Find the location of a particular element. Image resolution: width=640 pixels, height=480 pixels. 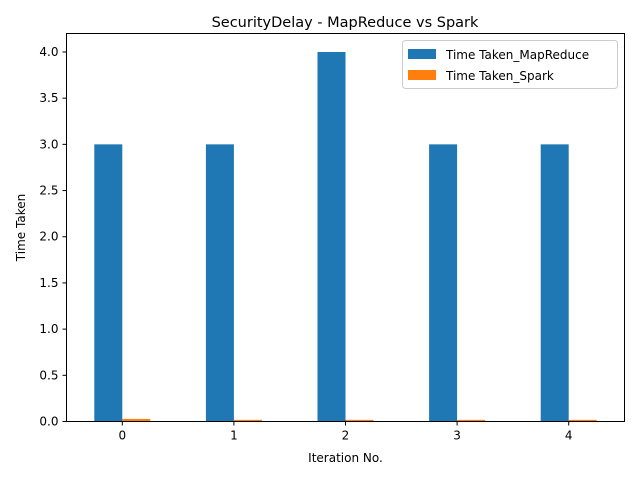

y-tick-label: 0.5 is located at coordinates (48, 375).